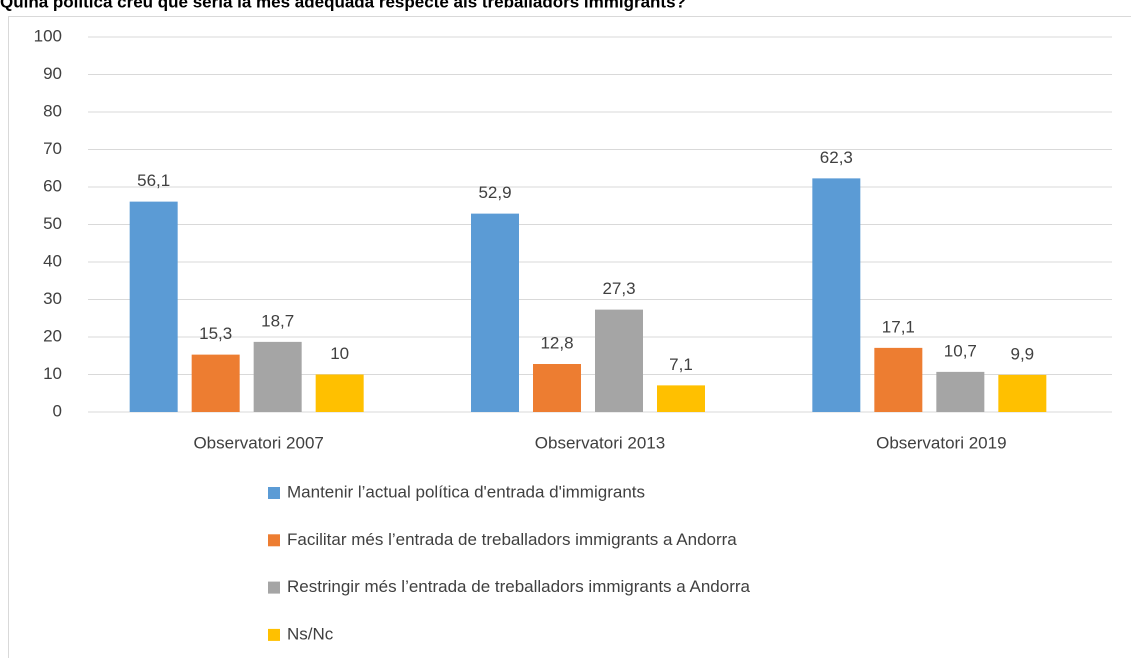 The height and width of the screenshot is (658, 1131). What do you see at coordinates (277, 320) in the screenshot?
I see `value-label: 18,7` at bounding box center [277, 320].